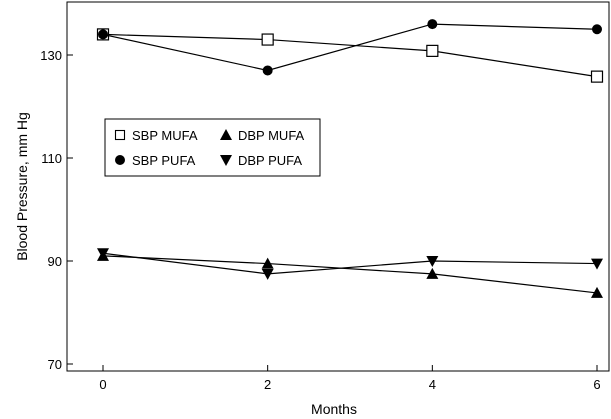 The image size is (611, 419). What do you see at coordinates (55, 364) in the screenshot?
I see `y-tick-label-70: 70` at bounding box center [55, 364].